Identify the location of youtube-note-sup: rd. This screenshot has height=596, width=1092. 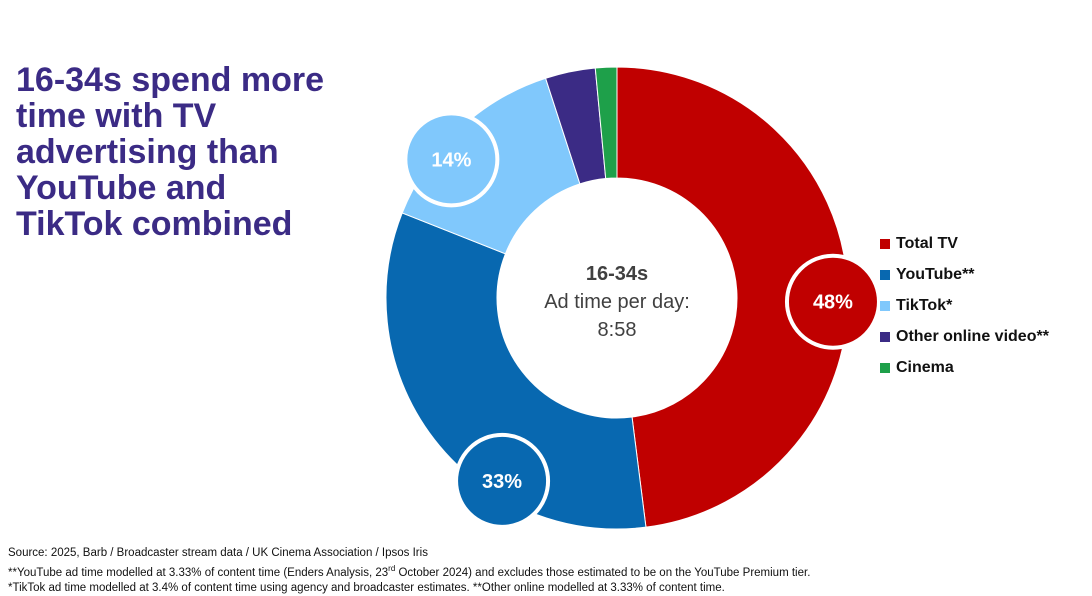
(392, 568).